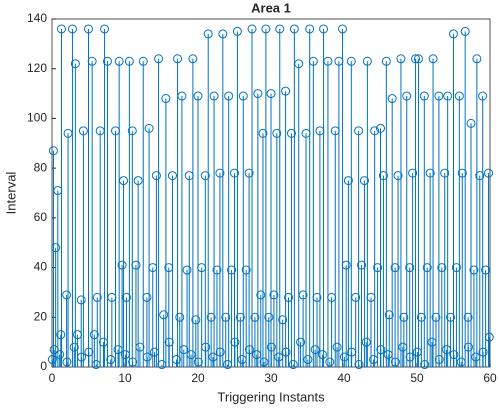 The height and width of the screenshot is (415, 500). What do you see at coordinates (344, 378) in the screenshot?
I see `x-tick-label: 40` at bounding box center [344, 378].